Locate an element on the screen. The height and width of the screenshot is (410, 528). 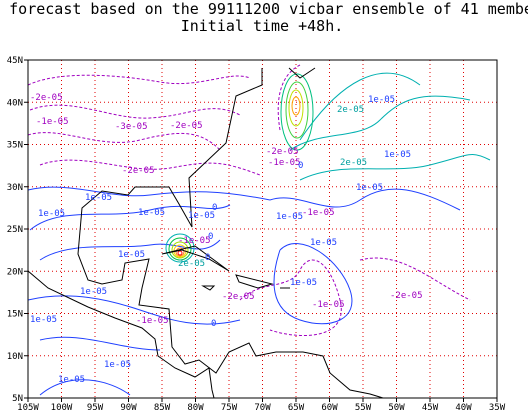
x-tick-label: 80W is located at coordinates (195, 406).